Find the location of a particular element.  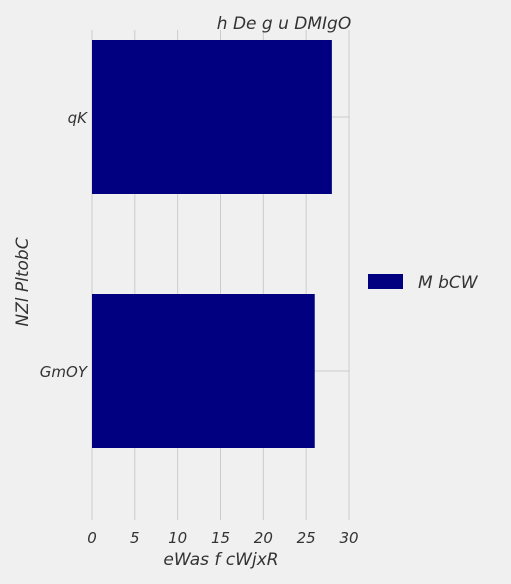

x-tick-label: 15 is located at coordinates (220, 538).